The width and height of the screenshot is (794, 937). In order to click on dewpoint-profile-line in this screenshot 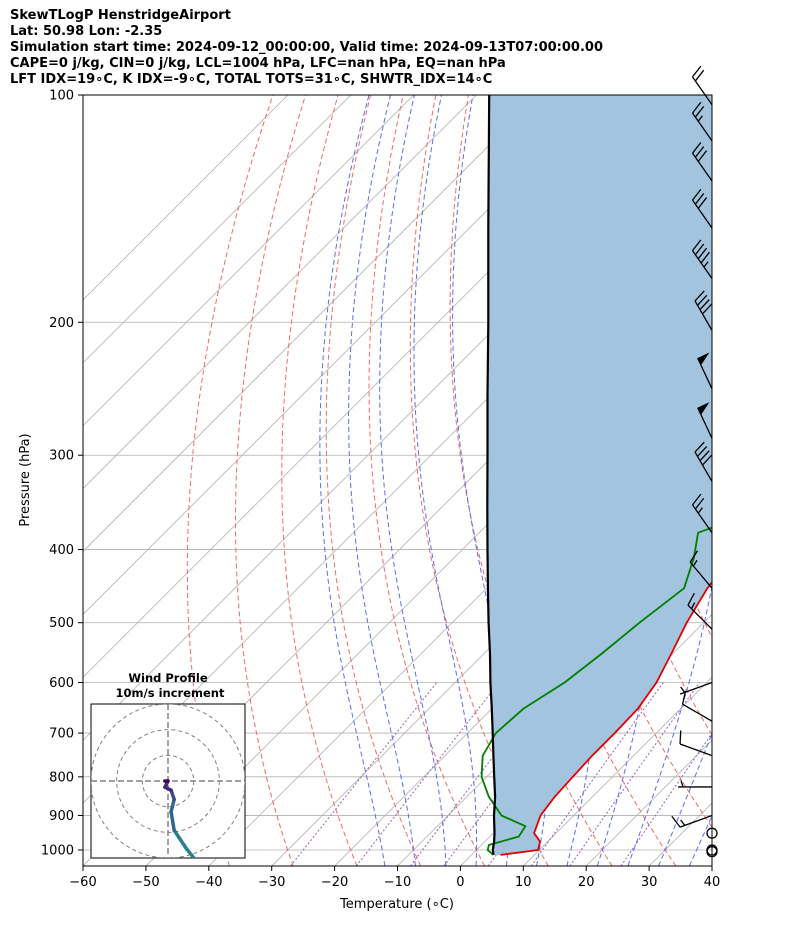, I will do `click(596, 691)`.